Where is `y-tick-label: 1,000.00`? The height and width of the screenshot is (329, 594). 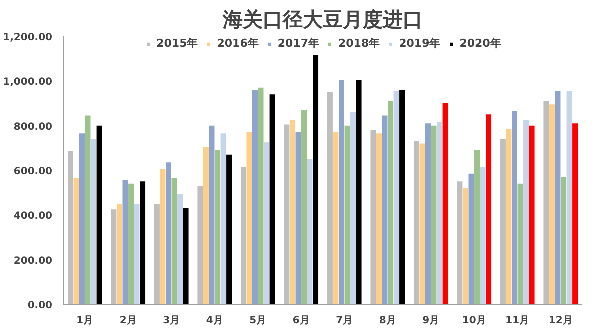
y-tick-label: 1,000.00 is located at coordinates (28, 82).